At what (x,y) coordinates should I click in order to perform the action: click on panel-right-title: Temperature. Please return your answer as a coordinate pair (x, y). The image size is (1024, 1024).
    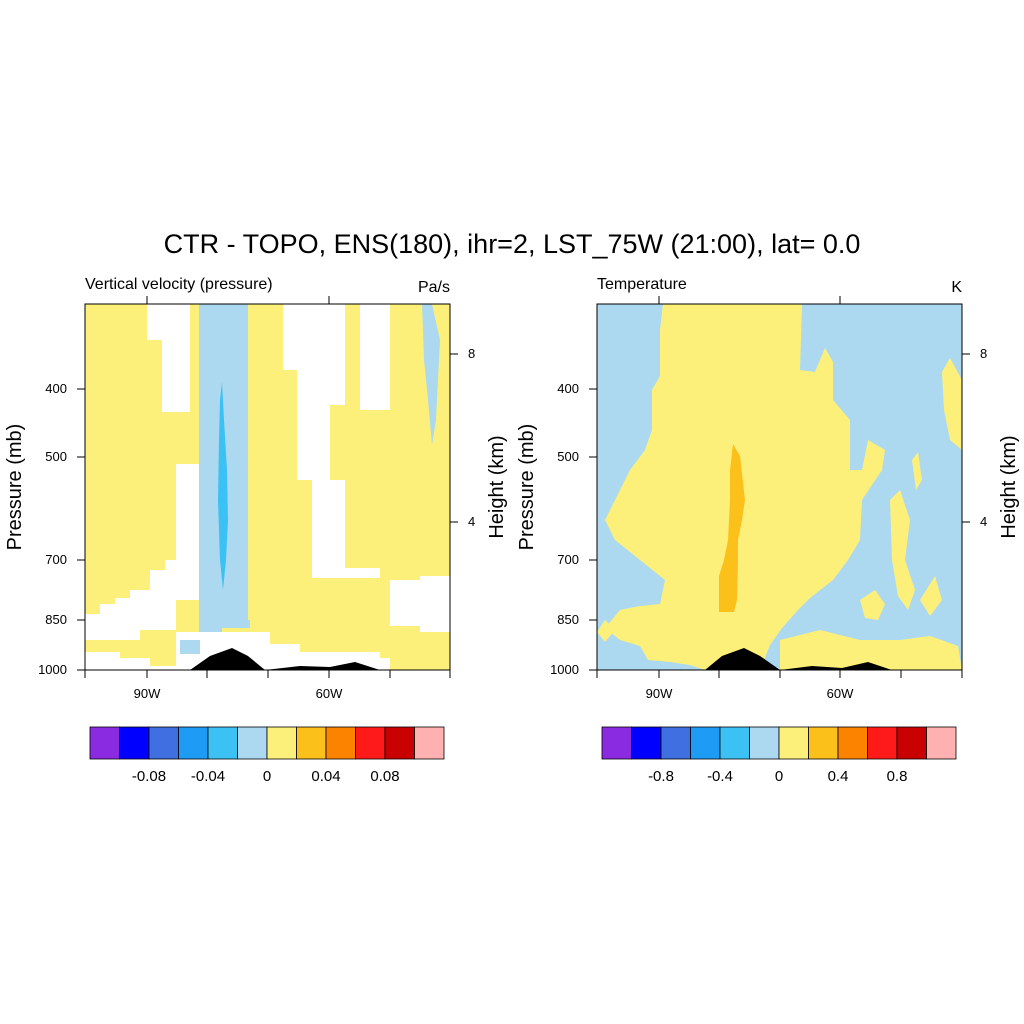
    Looking at the image, I should click on (642, 284).